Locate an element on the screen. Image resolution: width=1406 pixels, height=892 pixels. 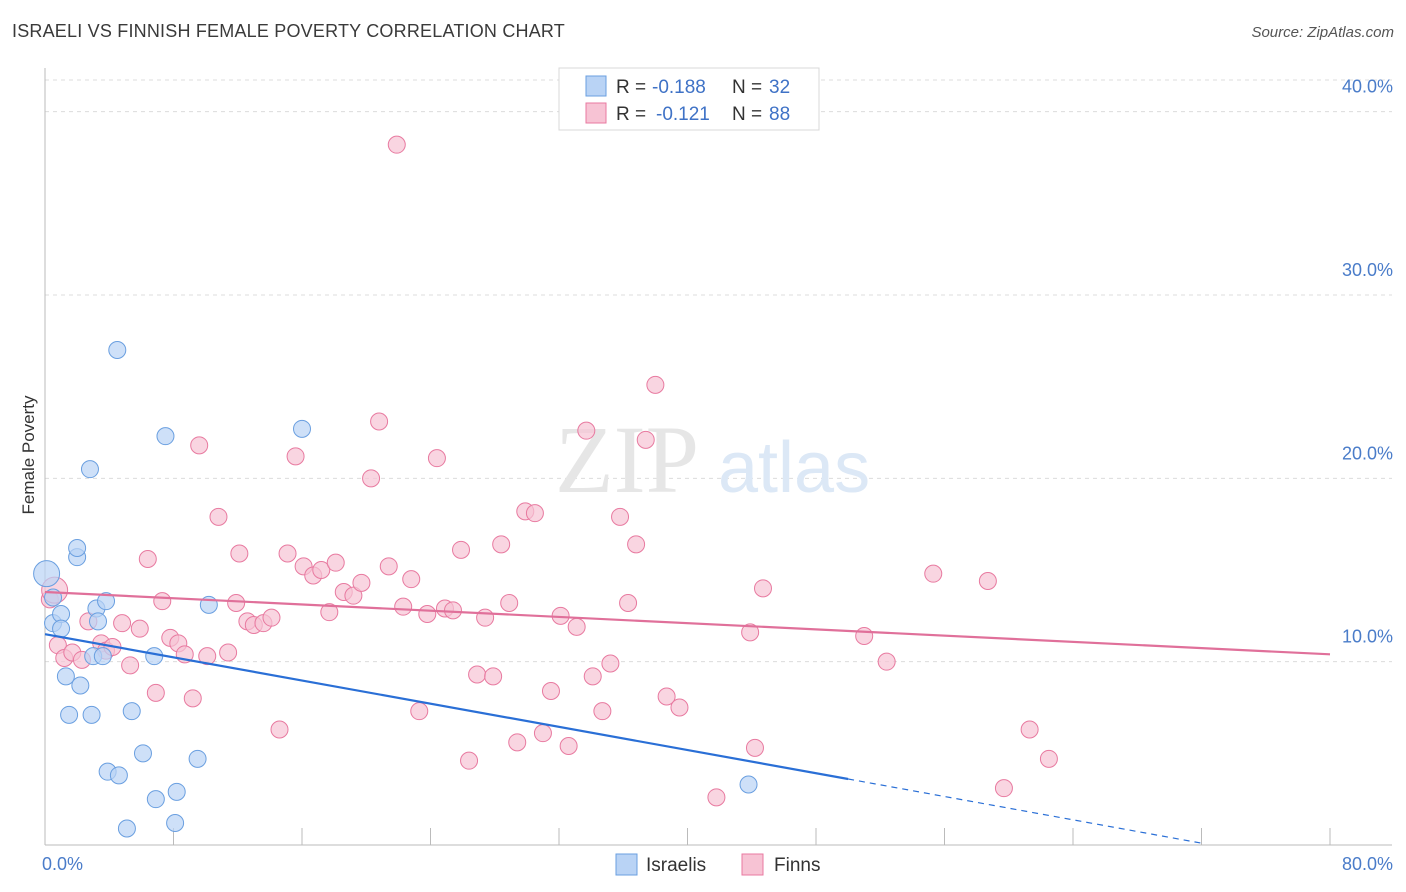
finns-trend-line is located at coordinates (687, 623).